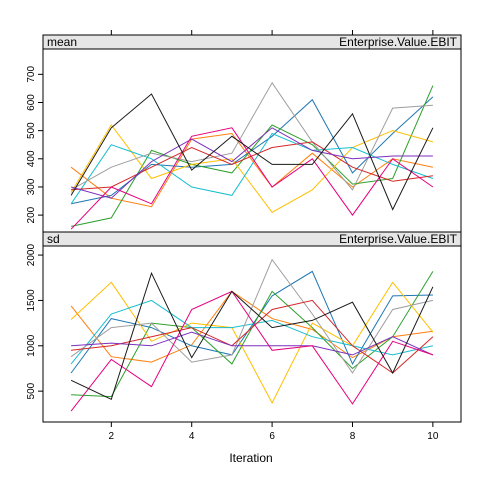 The height and width of the screenshot is (480, 480). What do you see at coordinates (31, 186) in the screenshot?
I see `y-tick-label: 300` at bounding box center [31, 186].